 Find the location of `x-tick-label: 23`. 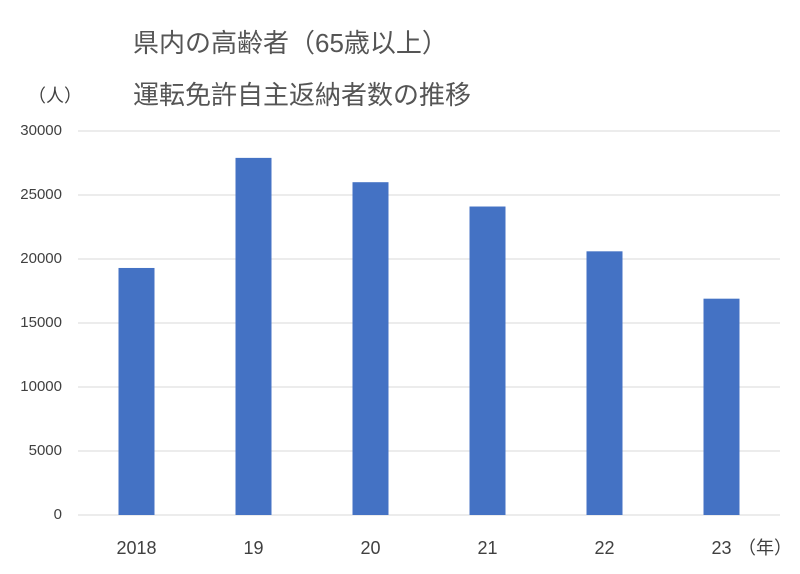

x-tick-label: 23 is located at coordinates (721, 548).